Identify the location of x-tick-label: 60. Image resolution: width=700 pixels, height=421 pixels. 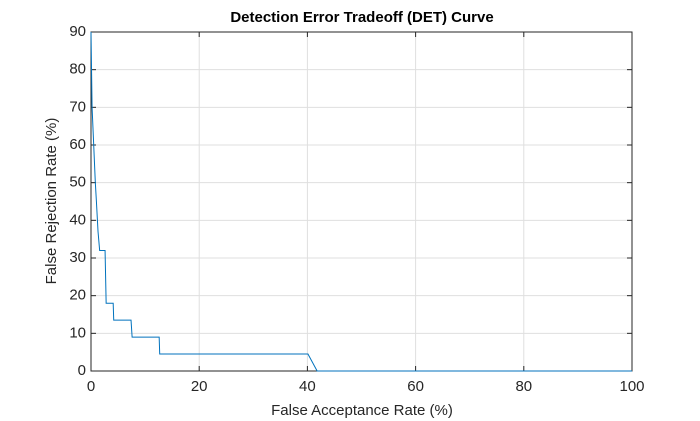
(415, 386).